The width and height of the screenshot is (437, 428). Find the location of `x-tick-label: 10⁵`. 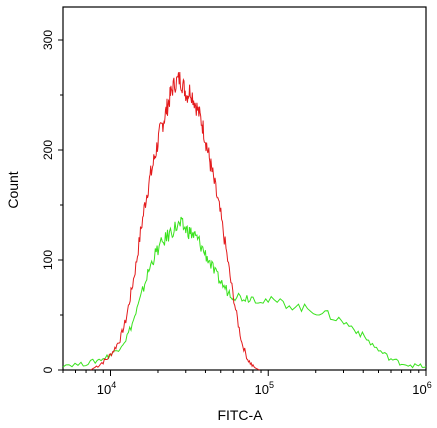

x-tick-label: 10⁵ is located at coordinates (264, 388).